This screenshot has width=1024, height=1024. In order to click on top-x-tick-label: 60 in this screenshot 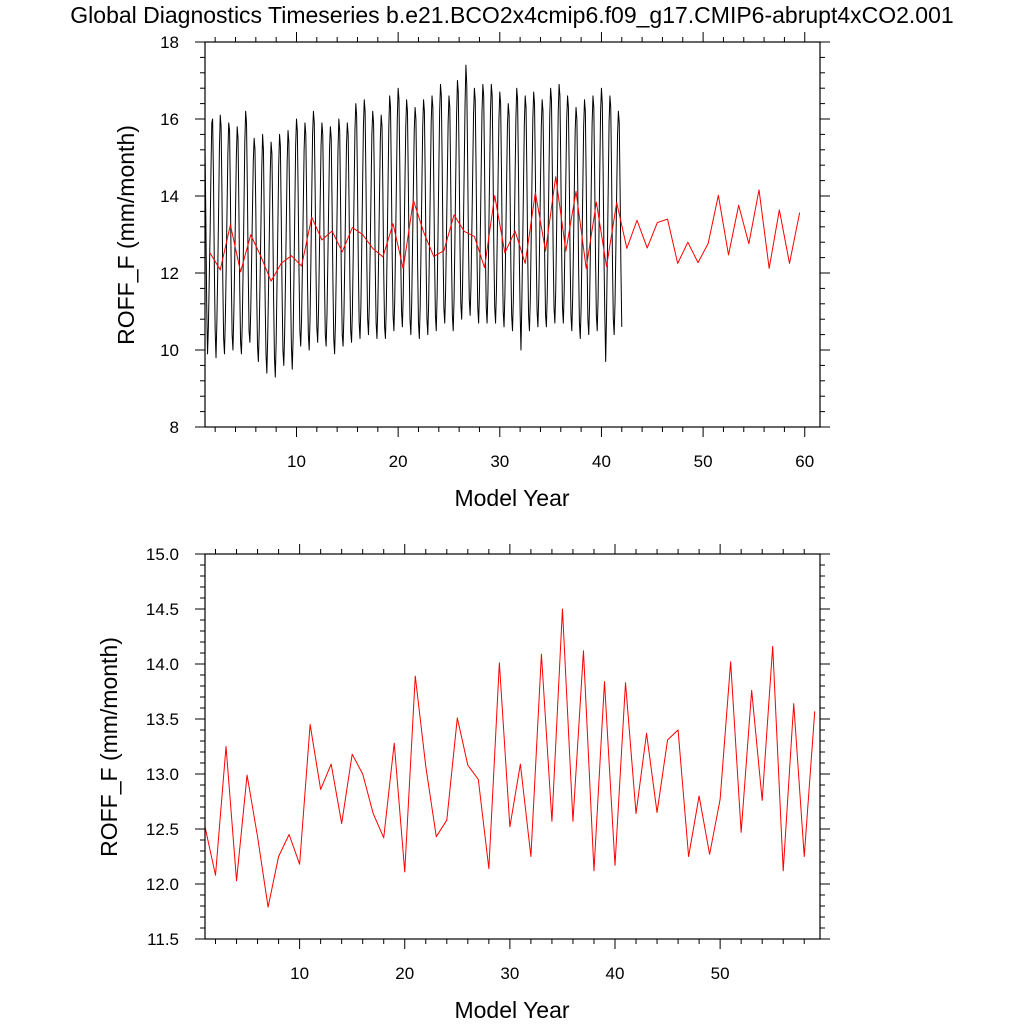, I will do `click(804, 461)`.